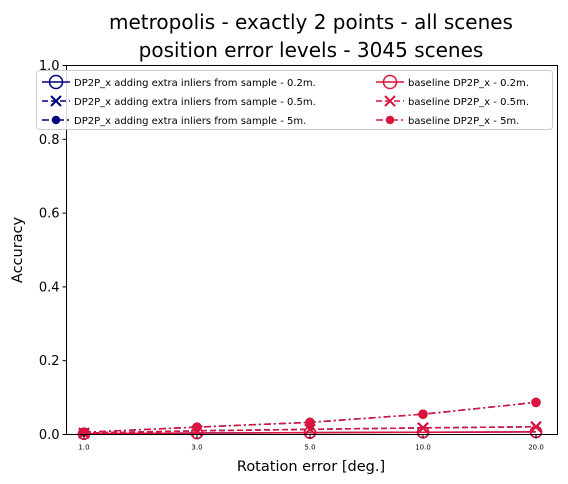 This screenshot has height=484, width=568. Describe the element at coordinates (536, 448) in the screenshot. I see `x-tick-label: 20.0` at that location.